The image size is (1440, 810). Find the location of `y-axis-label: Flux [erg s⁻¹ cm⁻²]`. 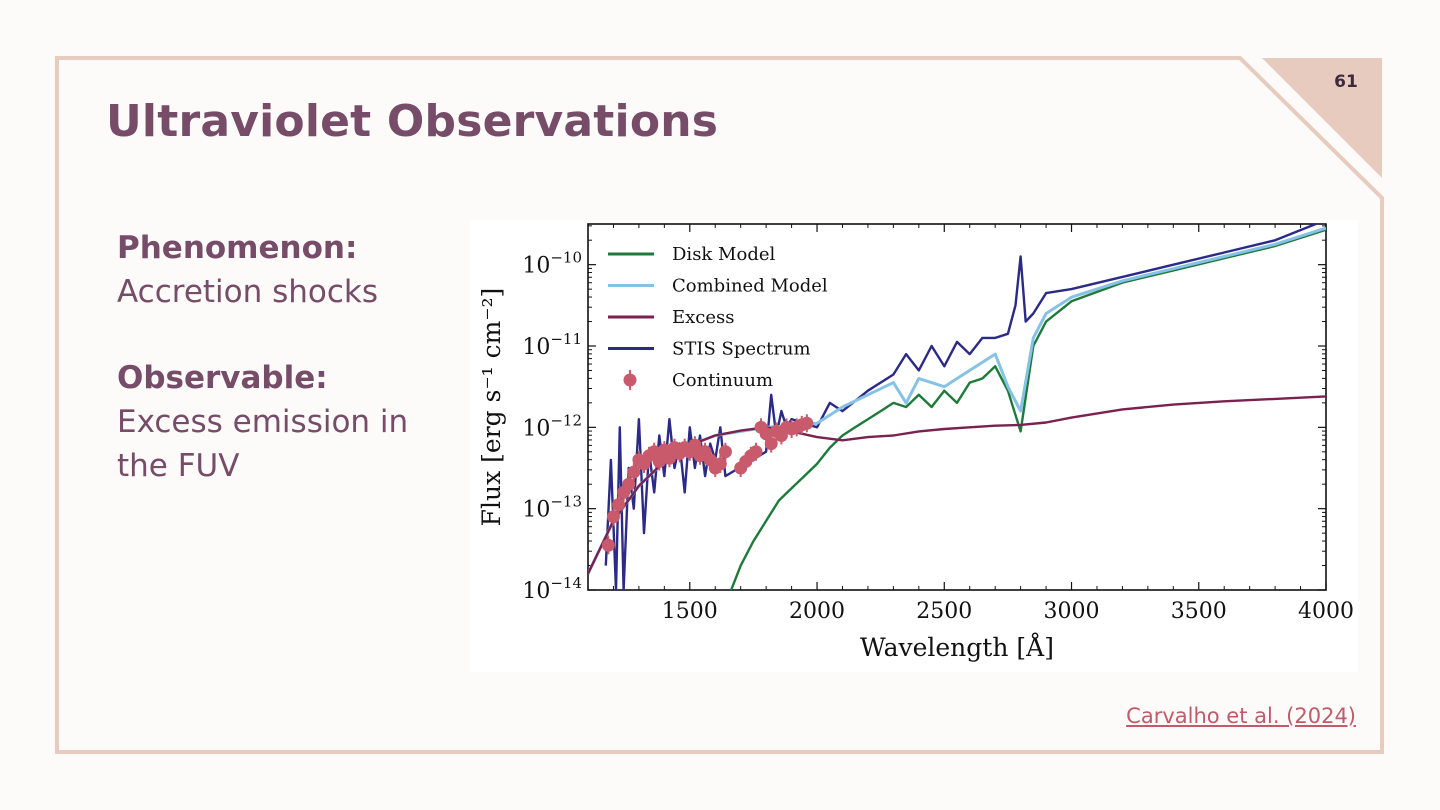

y-axis-label: Flux [erg s⁻¹ cm⁻²] is located at coordinates (491, 407).